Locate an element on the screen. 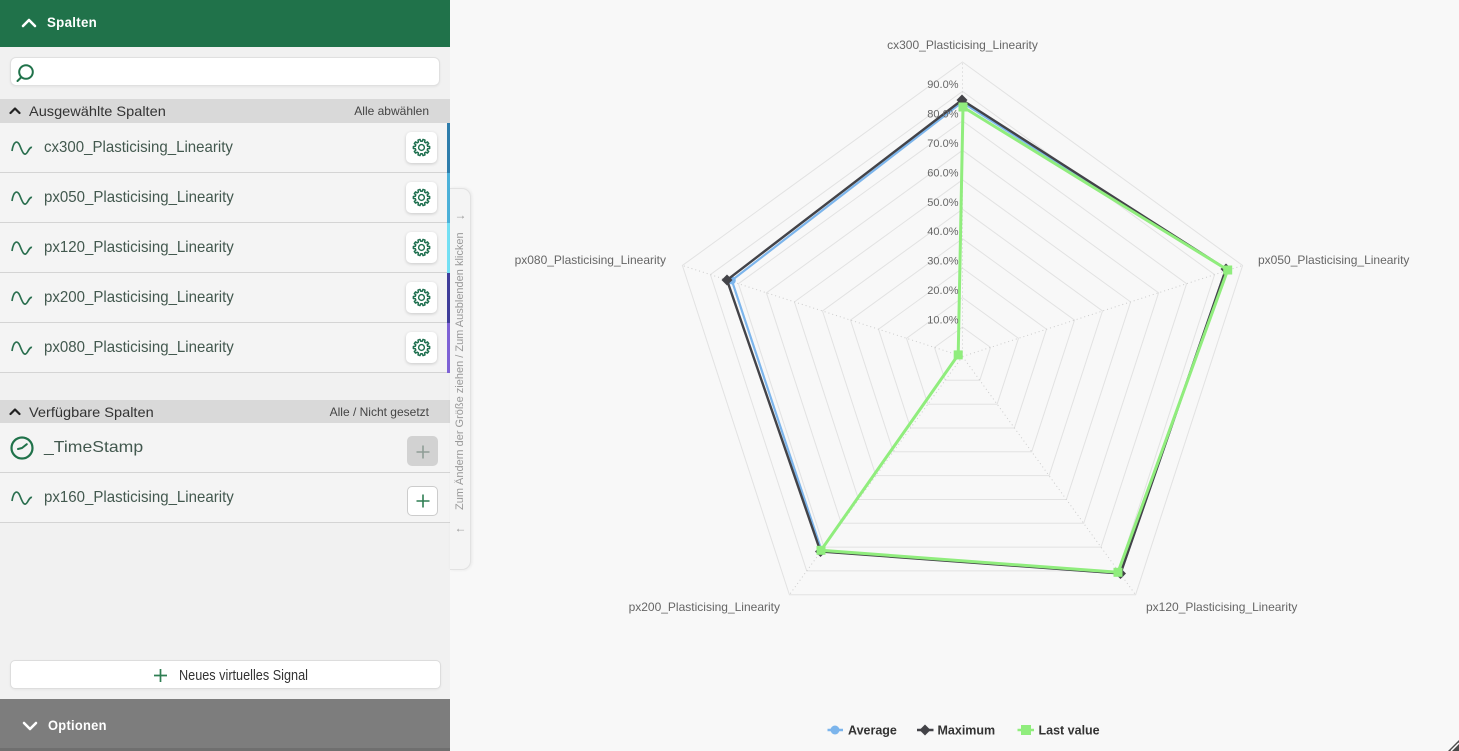 The height and width of the screenshot is (751, 1459). svg-text: 30.0% is located at coordinates (942, 262).